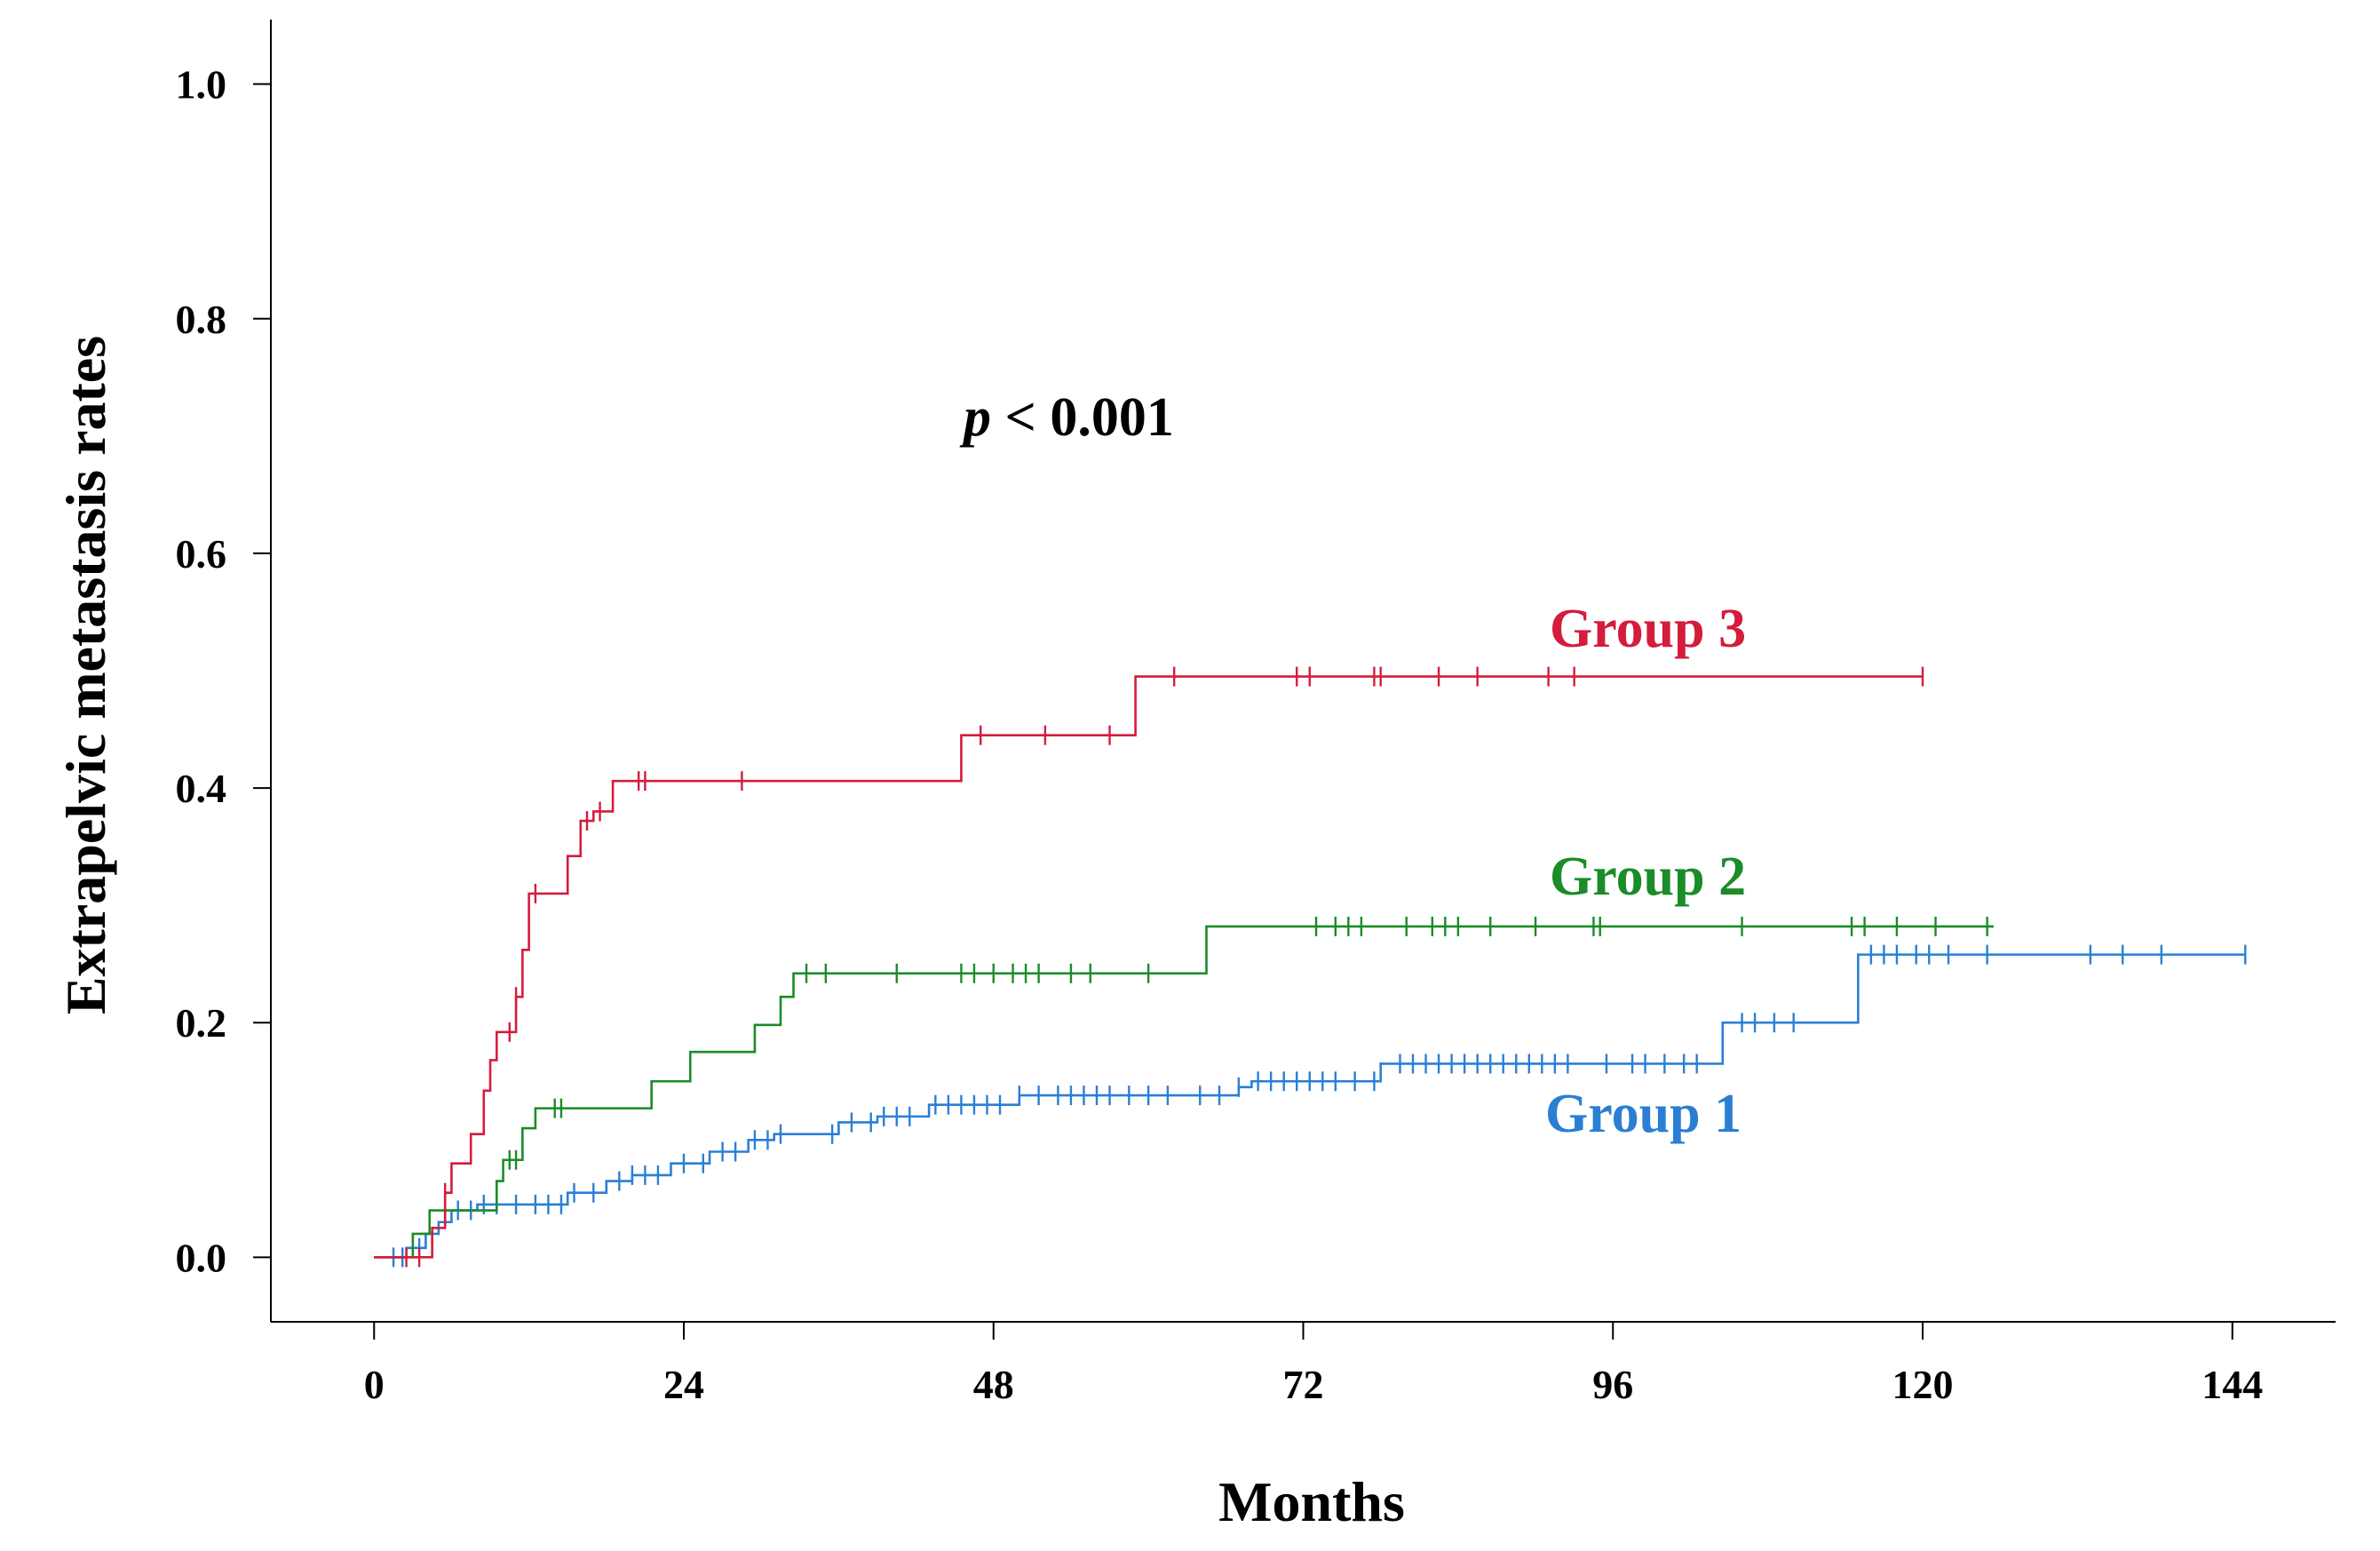 This screenshot has width=2380, height=1551. I want to click on y-tick-label: 0.4, so click(201, 788).